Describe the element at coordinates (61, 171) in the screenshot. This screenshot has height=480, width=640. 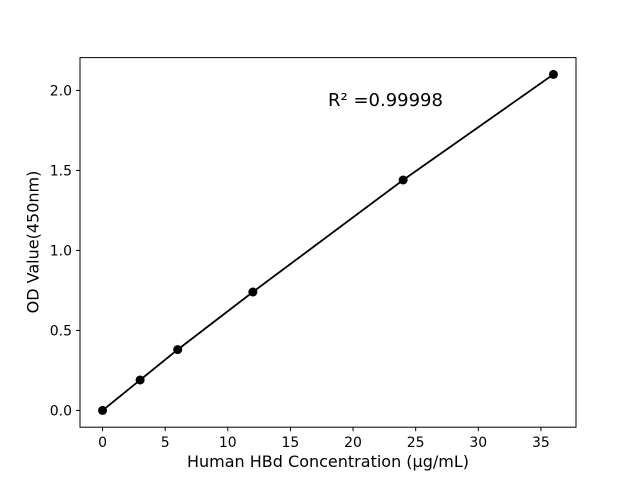
I see `y-tick-label: 1.5` at that location.